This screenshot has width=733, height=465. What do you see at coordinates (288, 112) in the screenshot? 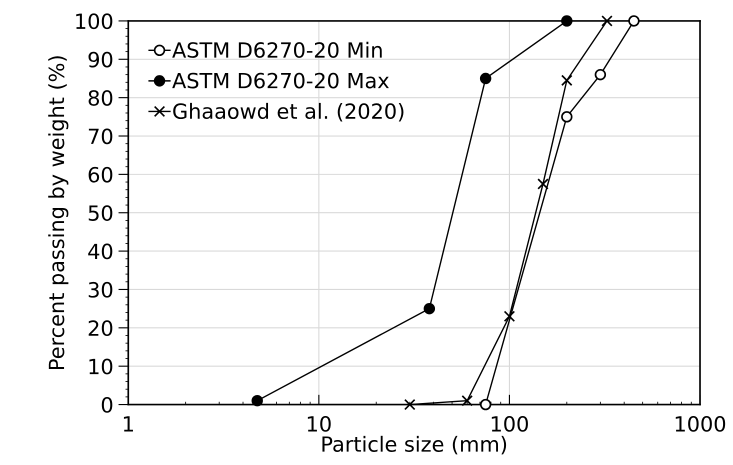
I see `legend-label: Ghaaowd et al. (2020)` at bounding box center [288, 112].